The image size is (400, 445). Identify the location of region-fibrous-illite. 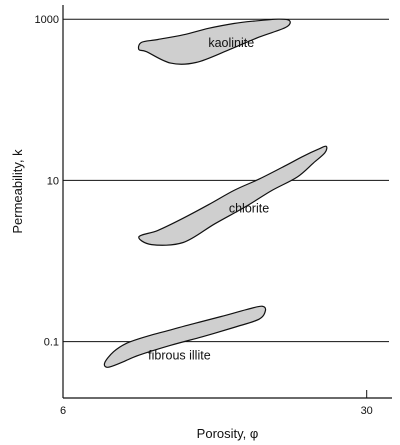
(185, 336).